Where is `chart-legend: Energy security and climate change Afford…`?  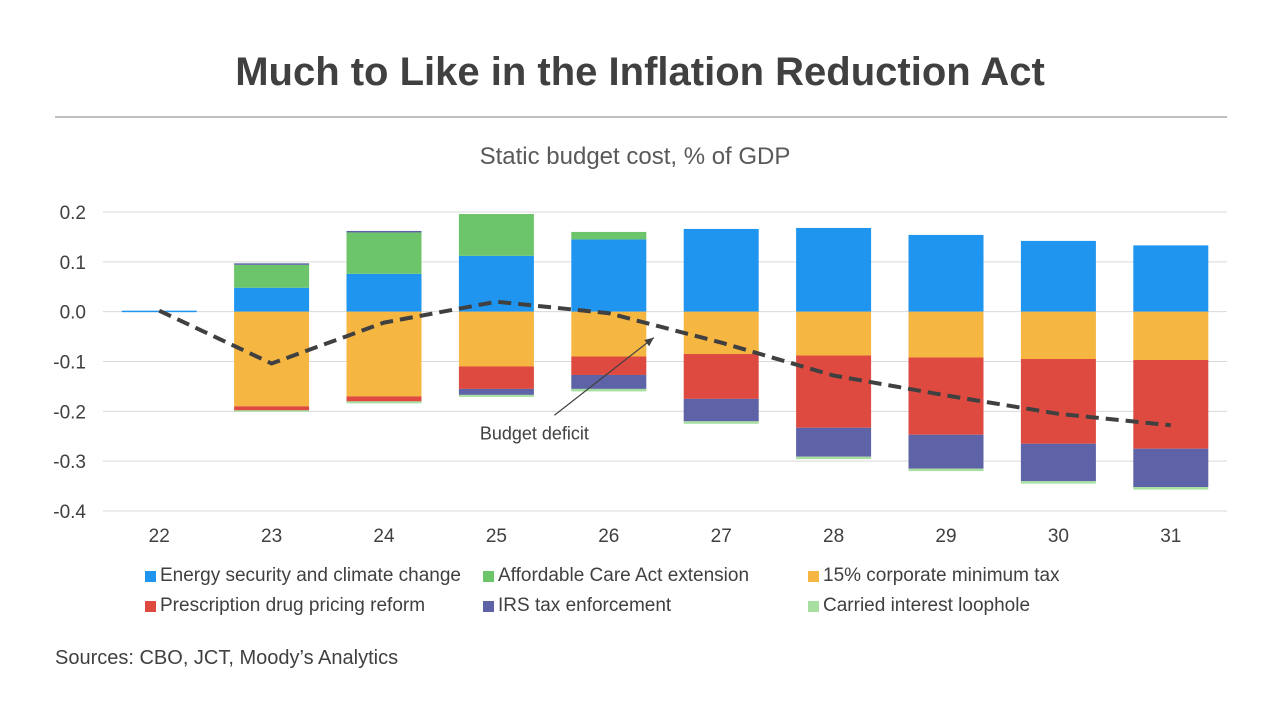
chart-legend: Energy security and climate change Afford… is located at coordinates (645, 591).